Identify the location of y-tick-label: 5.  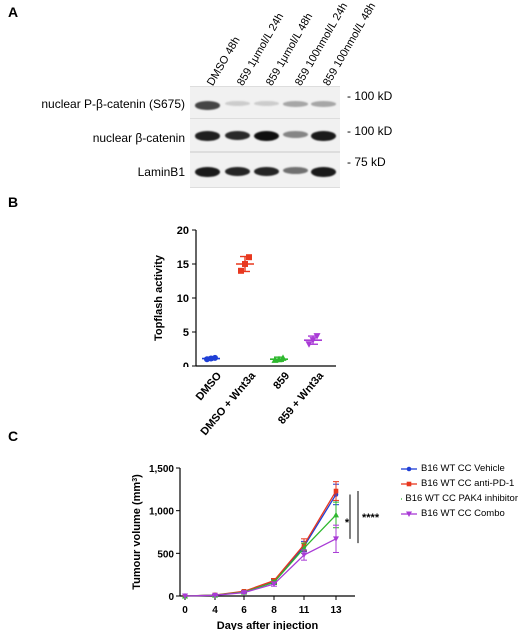
(186, 333).